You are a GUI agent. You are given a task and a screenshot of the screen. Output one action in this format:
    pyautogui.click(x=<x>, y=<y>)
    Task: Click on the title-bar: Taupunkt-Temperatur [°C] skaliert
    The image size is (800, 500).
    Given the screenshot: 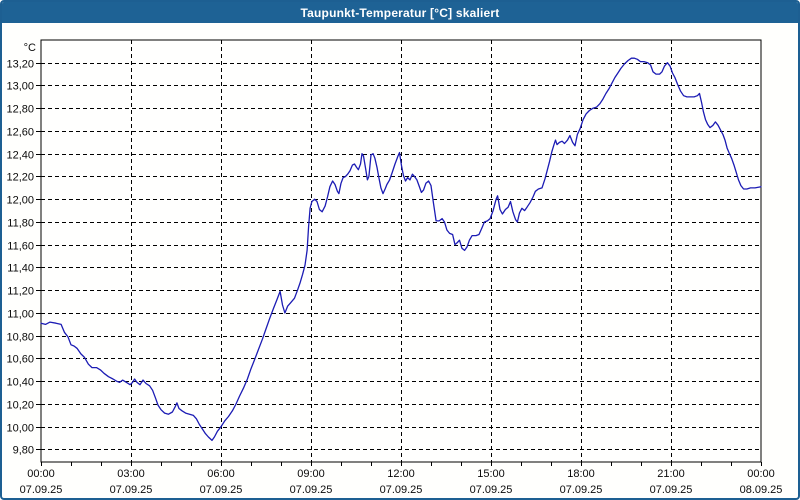 What is the action you would take?
    pyautogui.click(x=400, y=12)
    